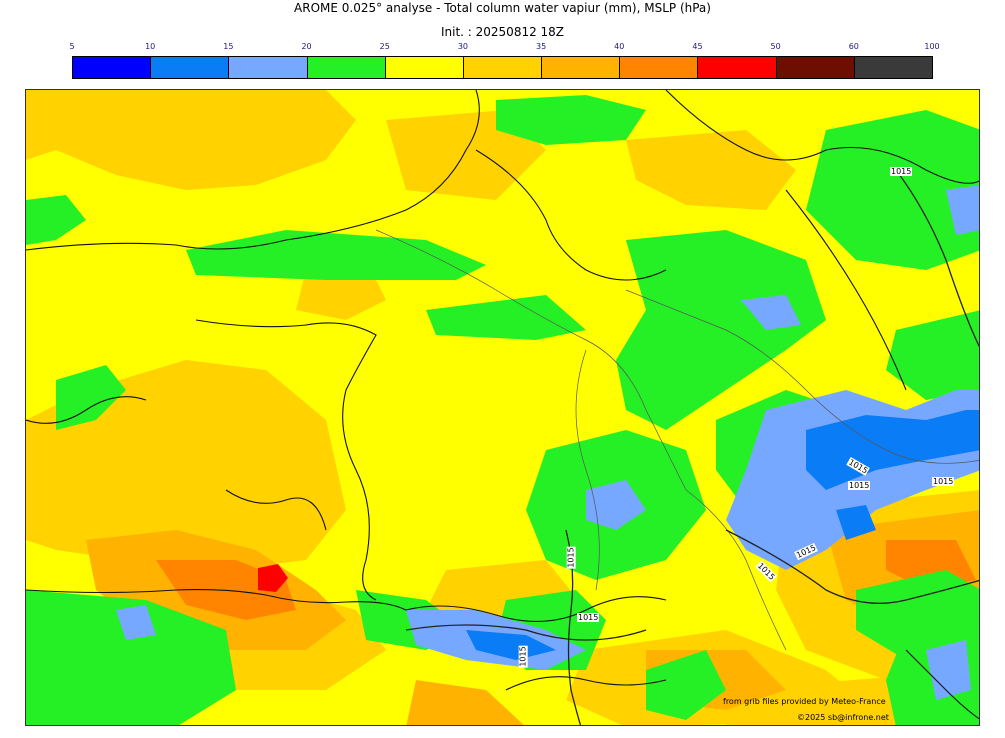 The image size is (1005, 738). Describe the element at coordinates (804, 701) in the screenshot. I see `source-credit: from grib files provided by Meteo-France` at that location.